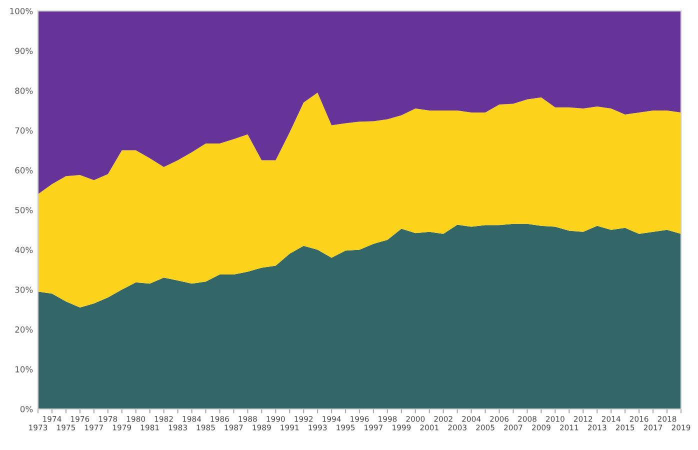 This screenshot has width=698, height=450. I want to click on y-tick-label: 40%, so click(24, 250).